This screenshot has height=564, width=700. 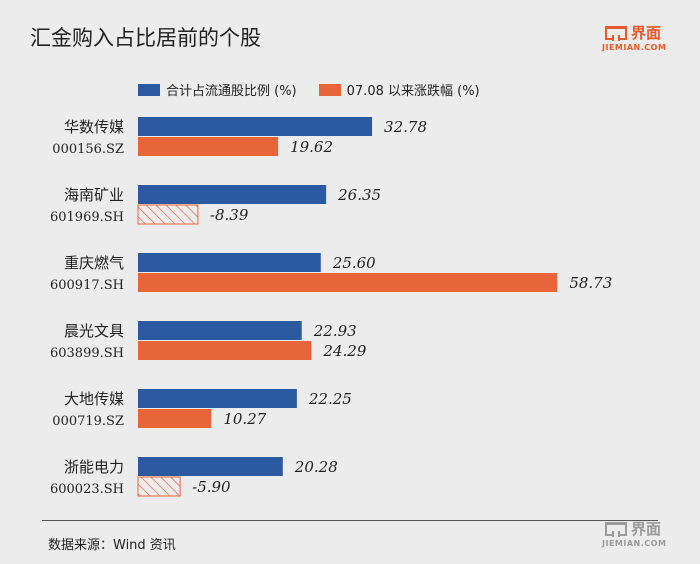 I want to click on jiemian-logo-icon, so click(x=615, y=33).